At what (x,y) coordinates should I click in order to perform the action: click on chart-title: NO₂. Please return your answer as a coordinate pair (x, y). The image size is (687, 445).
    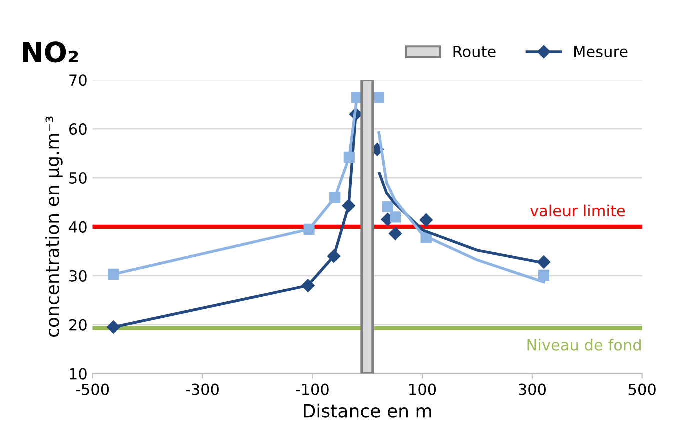
    Looking at the image, I should click on (50, 52).